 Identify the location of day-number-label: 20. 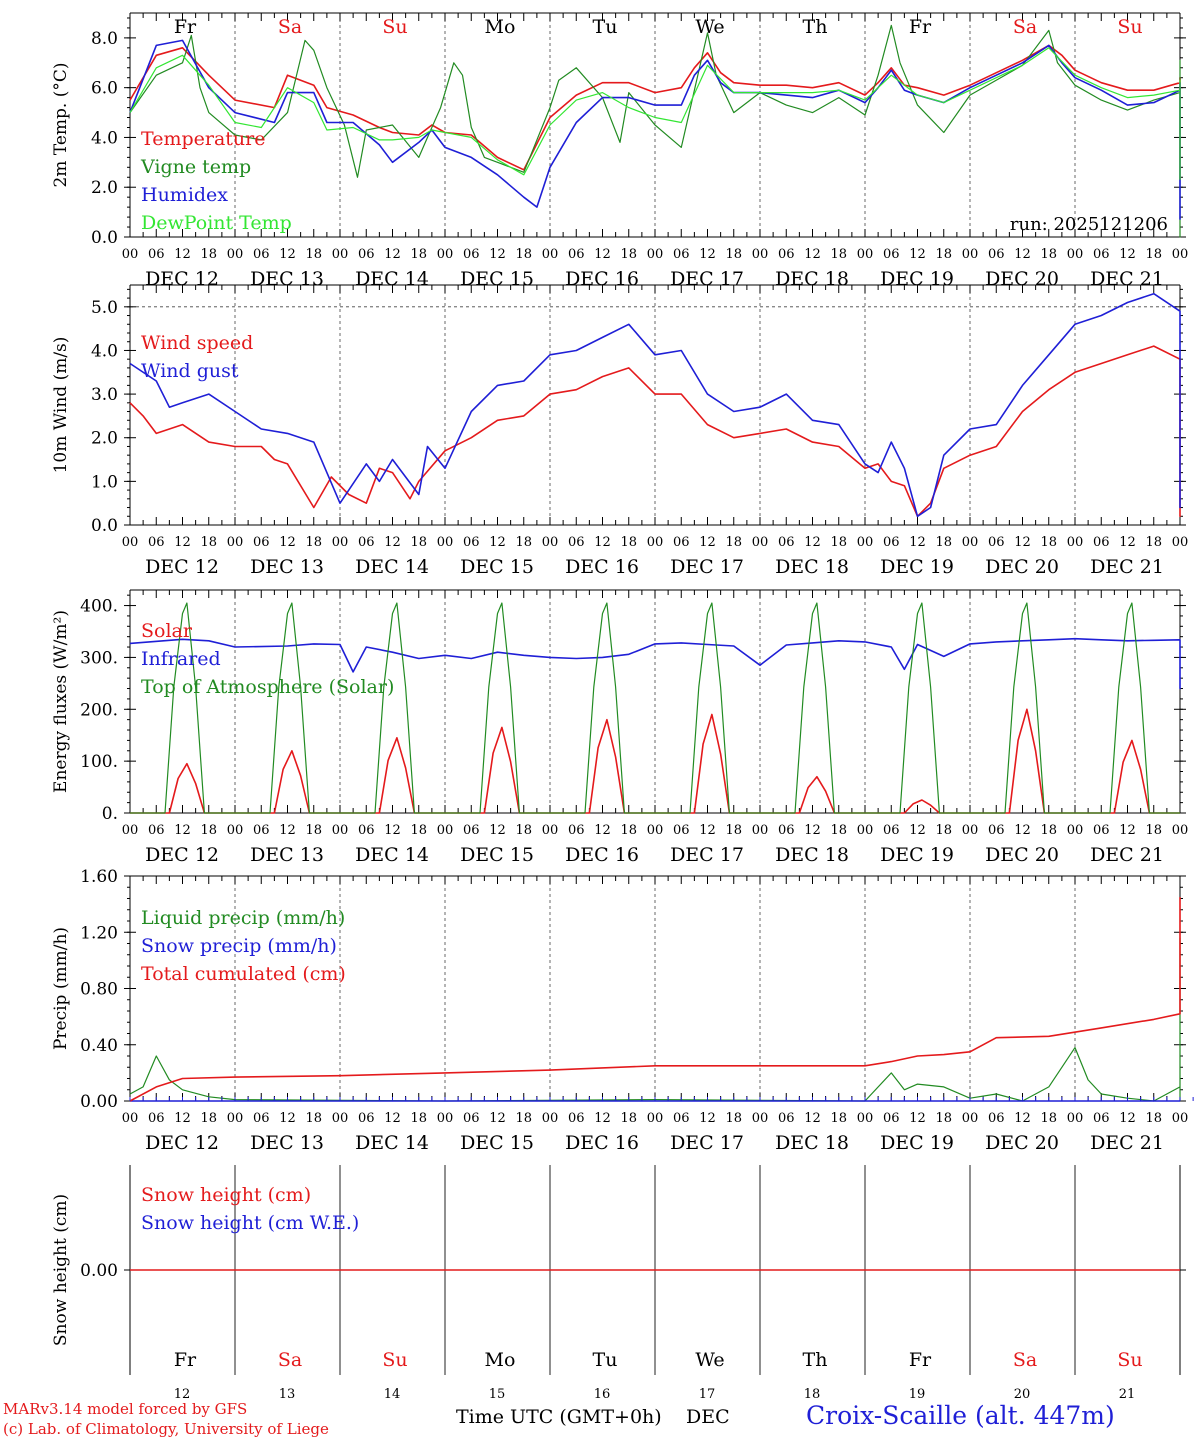
(1022, 1394).